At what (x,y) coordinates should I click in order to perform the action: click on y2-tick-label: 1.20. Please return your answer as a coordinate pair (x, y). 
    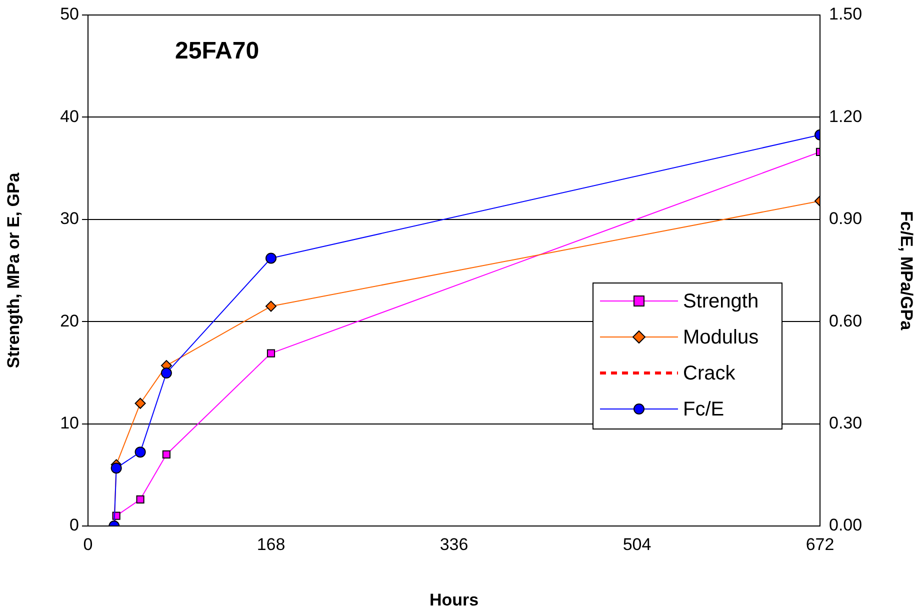
    Looking at the image, I should click on (845, 116).